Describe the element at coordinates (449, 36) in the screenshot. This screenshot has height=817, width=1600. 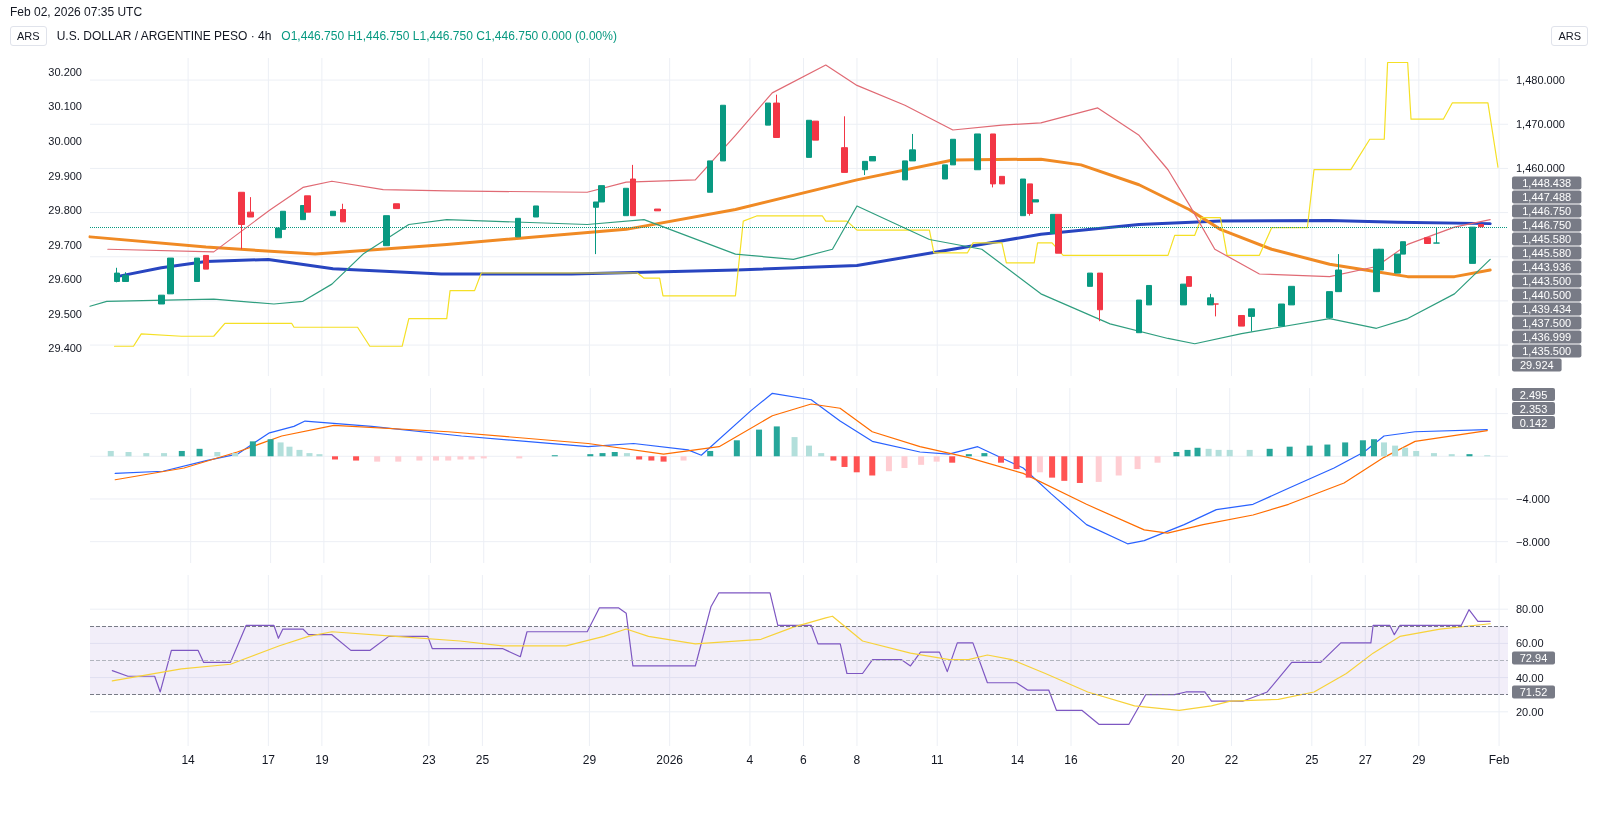
I see `chart-subtitle: O1,446.750 H1,446.750 L1,446.750 C1,446.750 0.000 (0.00%)` at that location.